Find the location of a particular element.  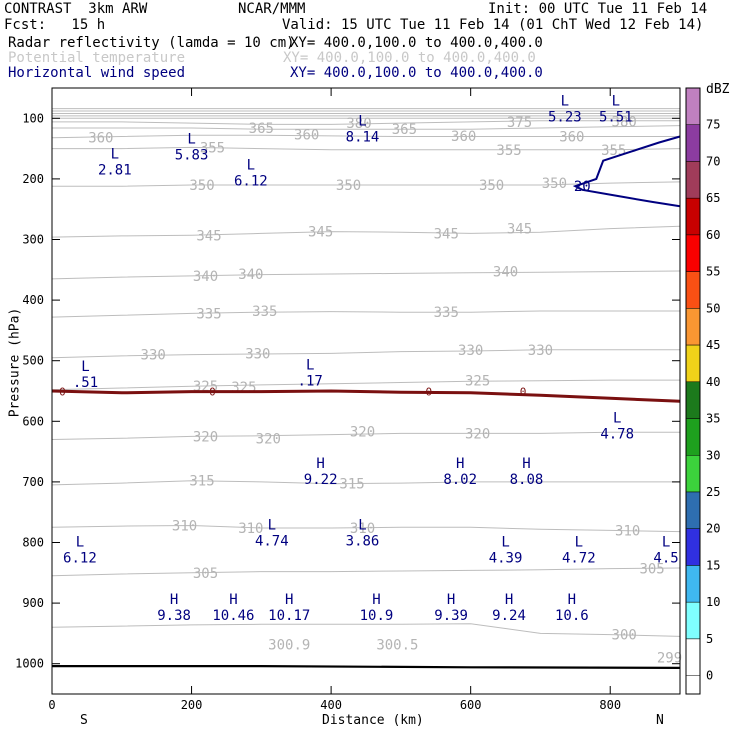

theta-label: 299 is located at coordinates (669, 659).